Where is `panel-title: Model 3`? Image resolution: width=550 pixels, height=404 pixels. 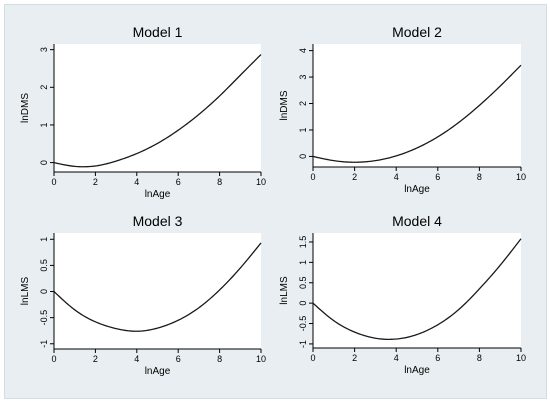 panel-title: Model 3 is located at coordinates (158, 221).